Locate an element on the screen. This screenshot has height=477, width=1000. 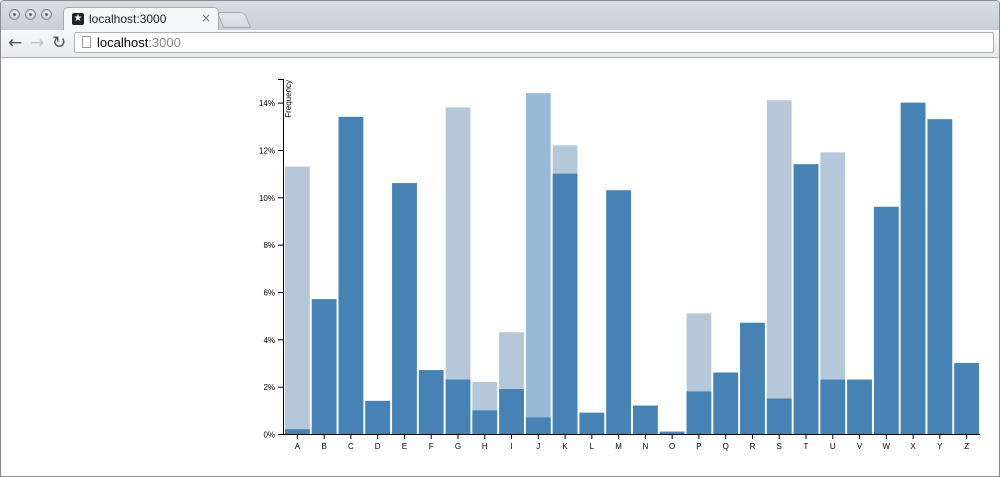
page-icon is located at coordinates (86, 42).